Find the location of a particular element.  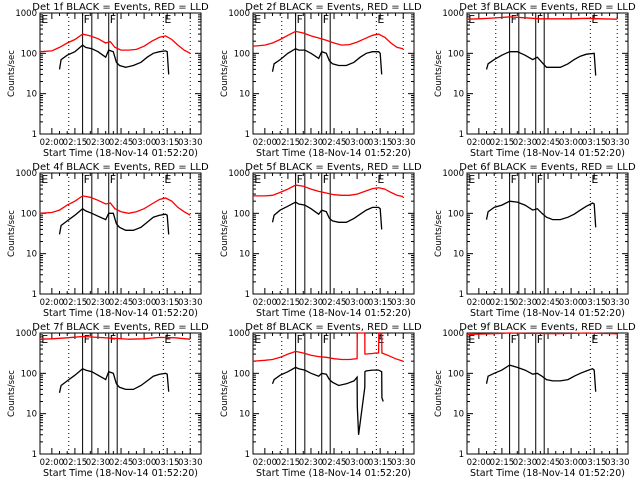

panel-title: Det 9f BLACK = Events, RED = LLD is located at coordinates (547, 327).